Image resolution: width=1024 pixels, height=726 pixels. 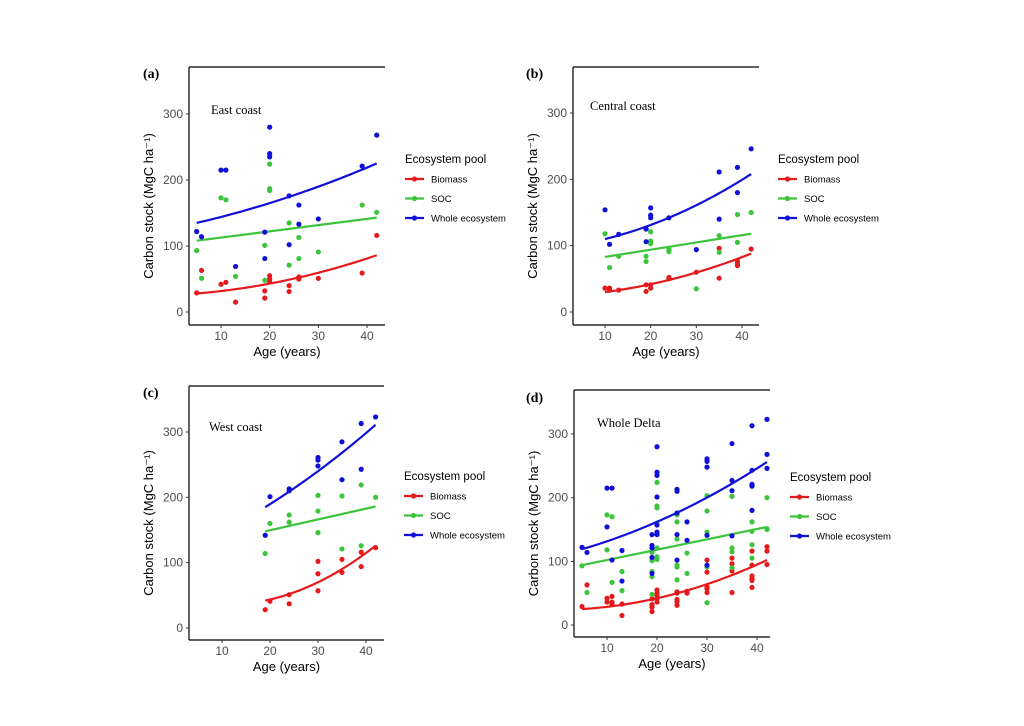 I want to click on legend-title: Ecosystem pool, so click(x=818, y=160).